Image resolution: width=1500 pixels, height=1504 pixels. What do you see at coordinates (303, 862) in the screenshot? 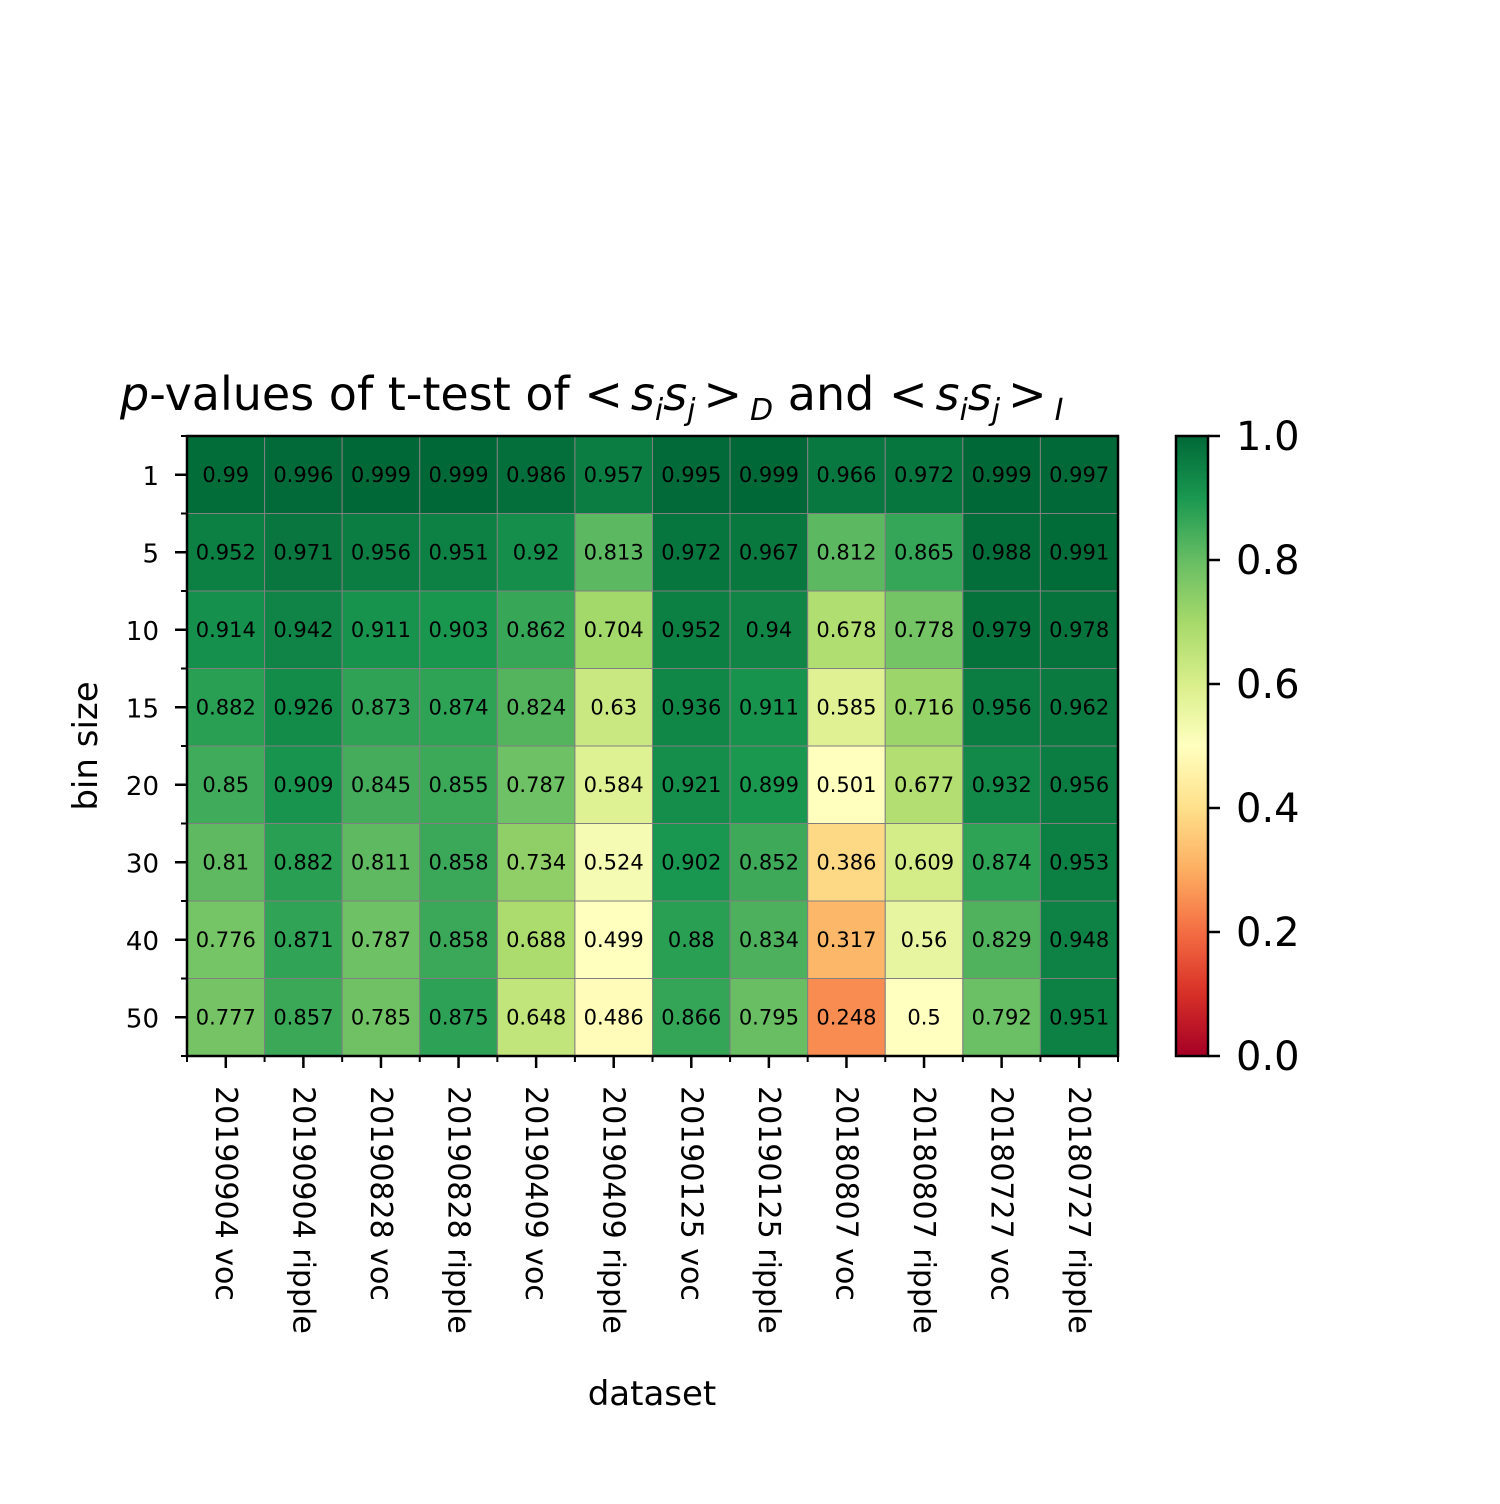
I see `cell-value-label: 0.882` at bounding box center [303, 862].